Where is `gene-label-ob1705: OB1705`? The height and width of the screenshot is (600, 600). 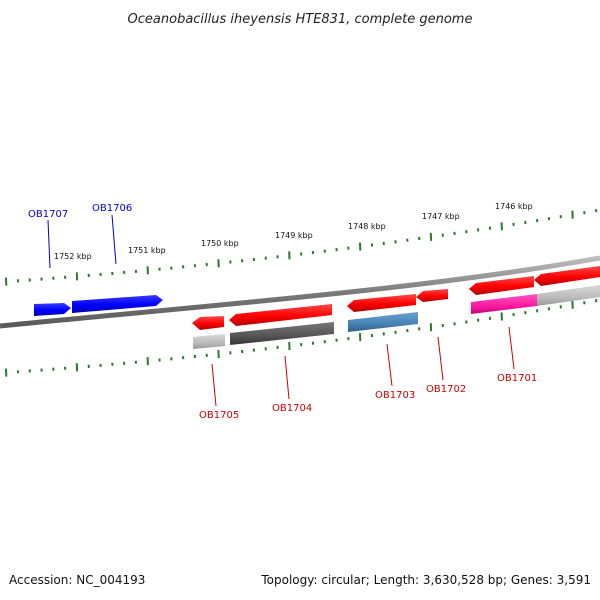
gene-label-ob1705: OB1705 is located at coordinates (219, 415).